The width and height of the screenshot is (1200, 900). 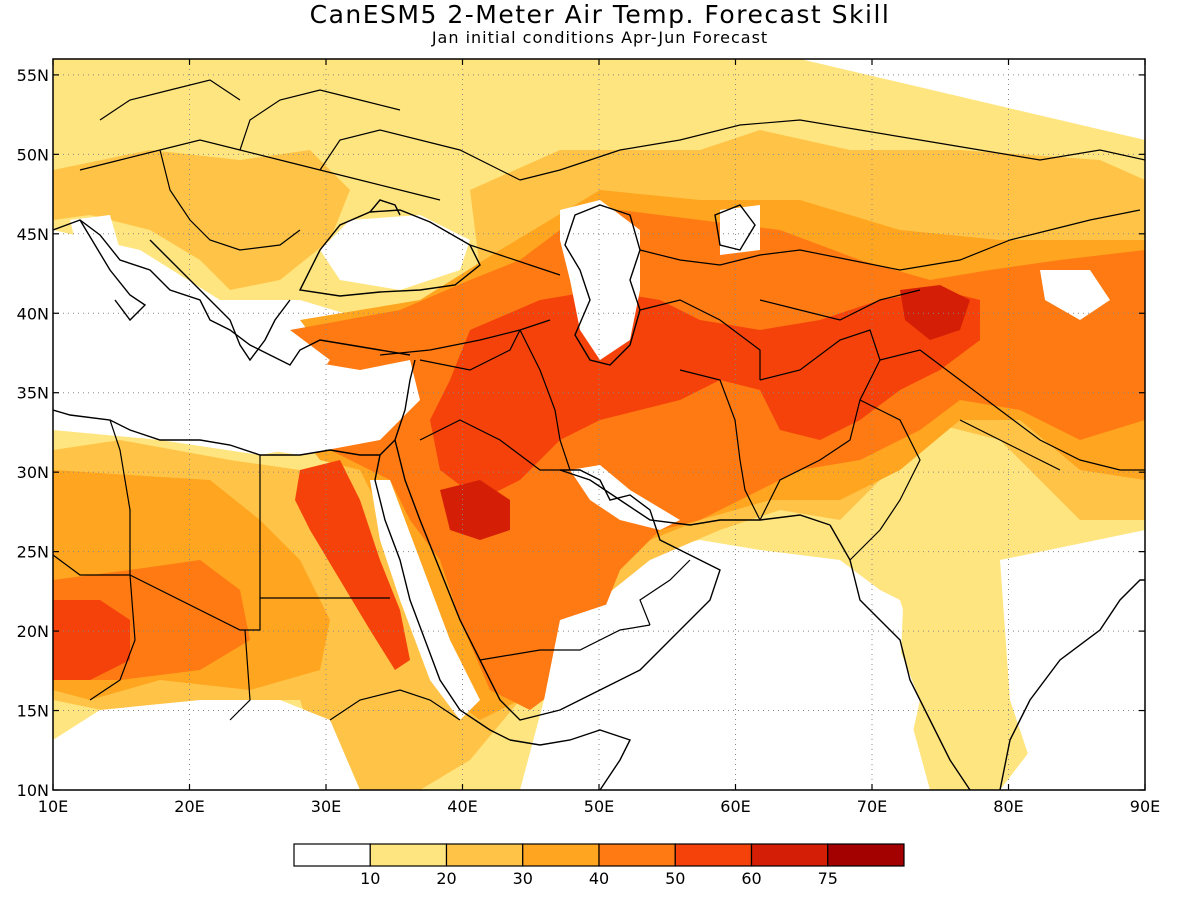 What do you see at coordinates (470, 350) in the screenshot?
I see `border-syria-iraq` at bounding box center [470, 350].